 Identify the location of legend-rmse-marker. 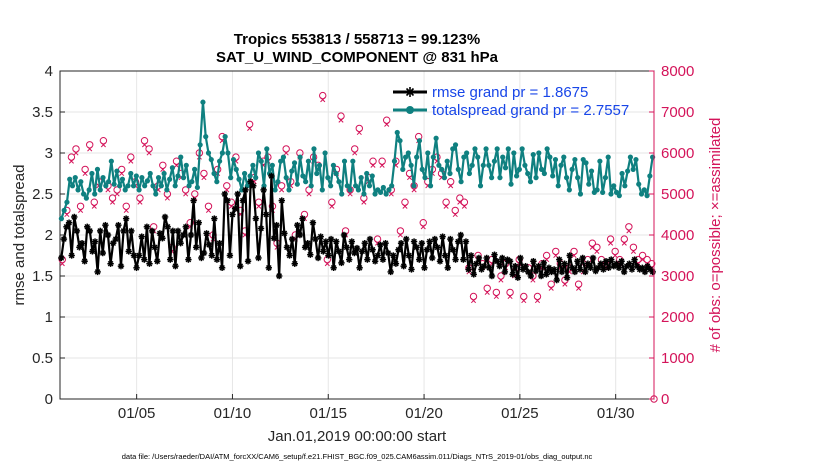
(410, 92).